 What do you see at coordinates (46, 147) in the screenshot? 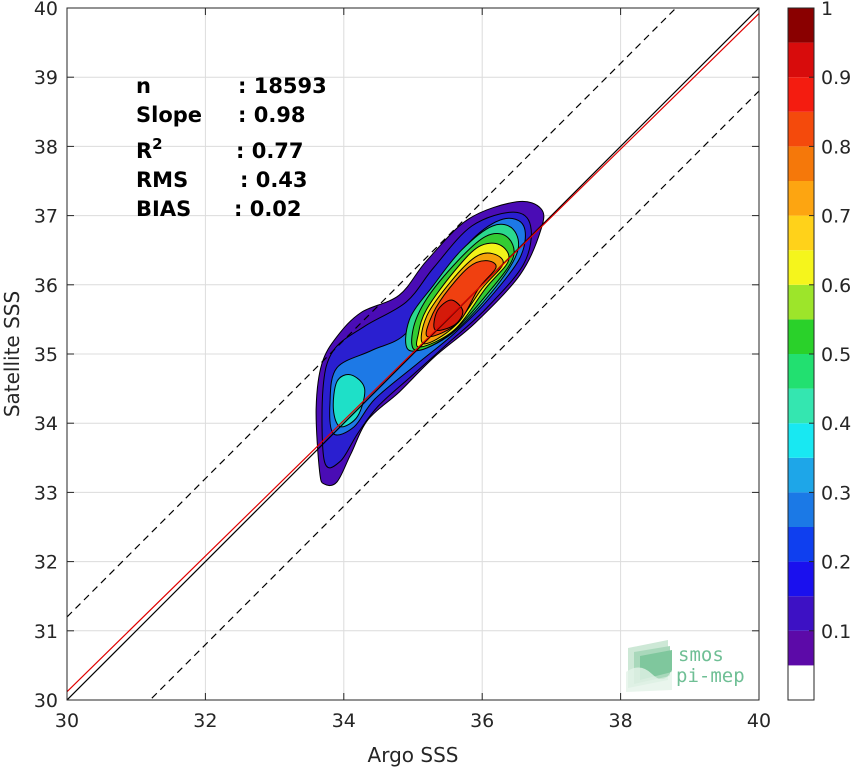
I see `y-tick-label: 38` at bounding box center [46, 147].